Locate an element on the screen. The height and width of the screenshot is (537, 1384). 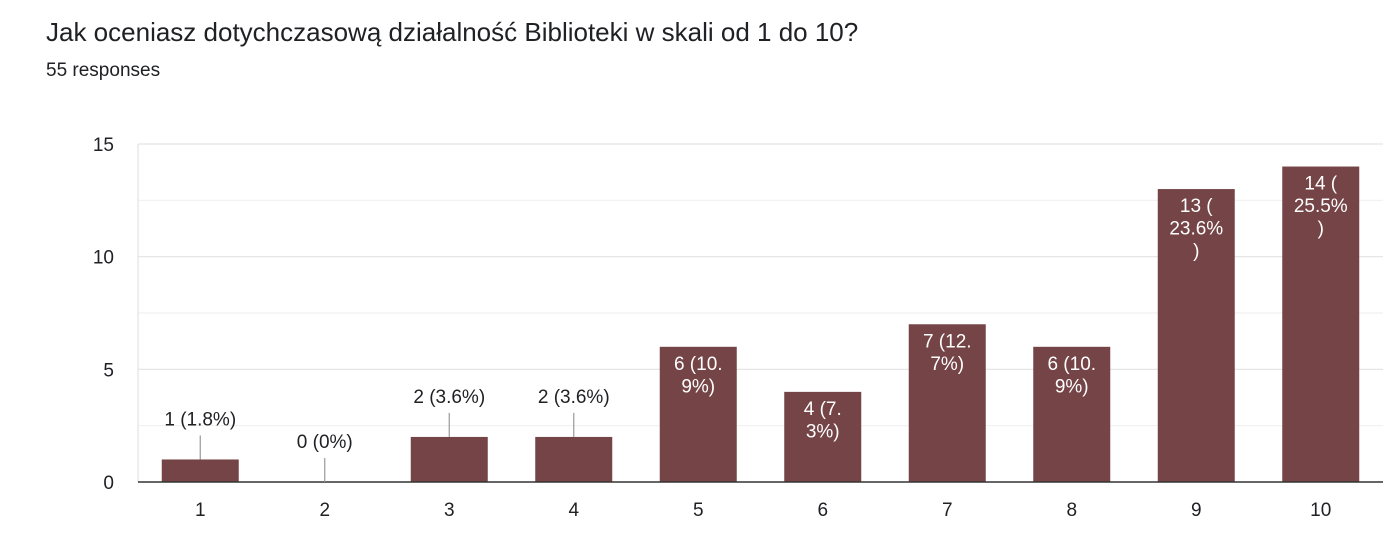
y-axis-ticks: 0 5 10 15 is located at coordinates (103, 314).